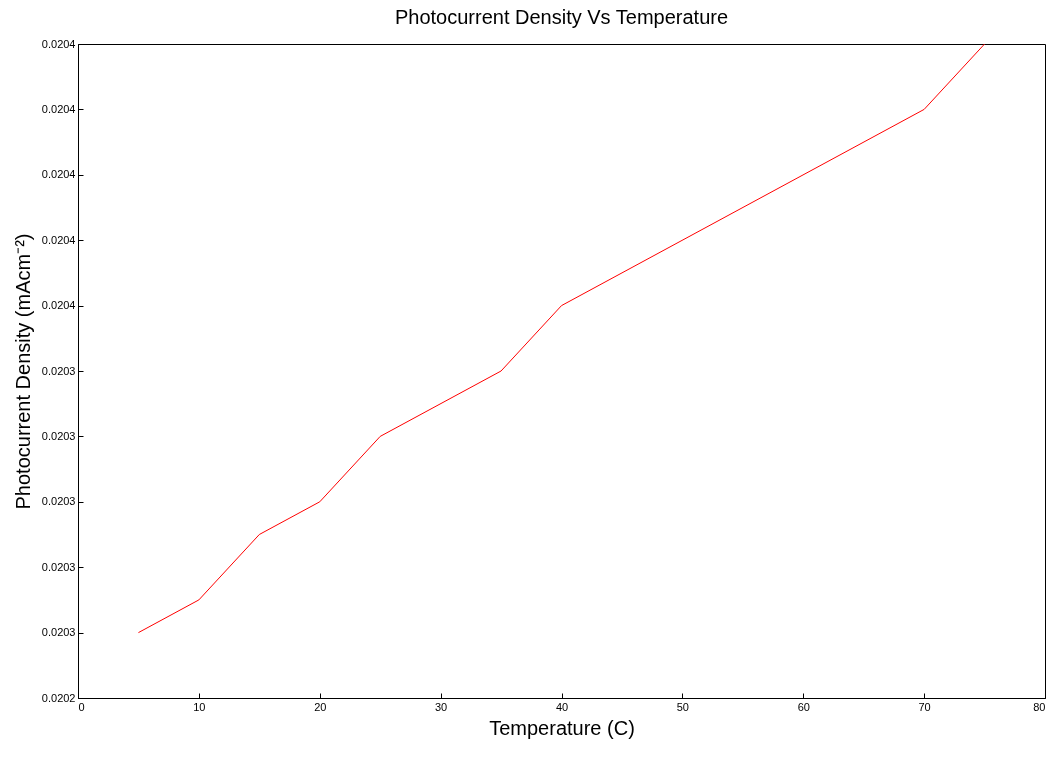  I want to click on x-tick-label: 80, so click(1039, 706).